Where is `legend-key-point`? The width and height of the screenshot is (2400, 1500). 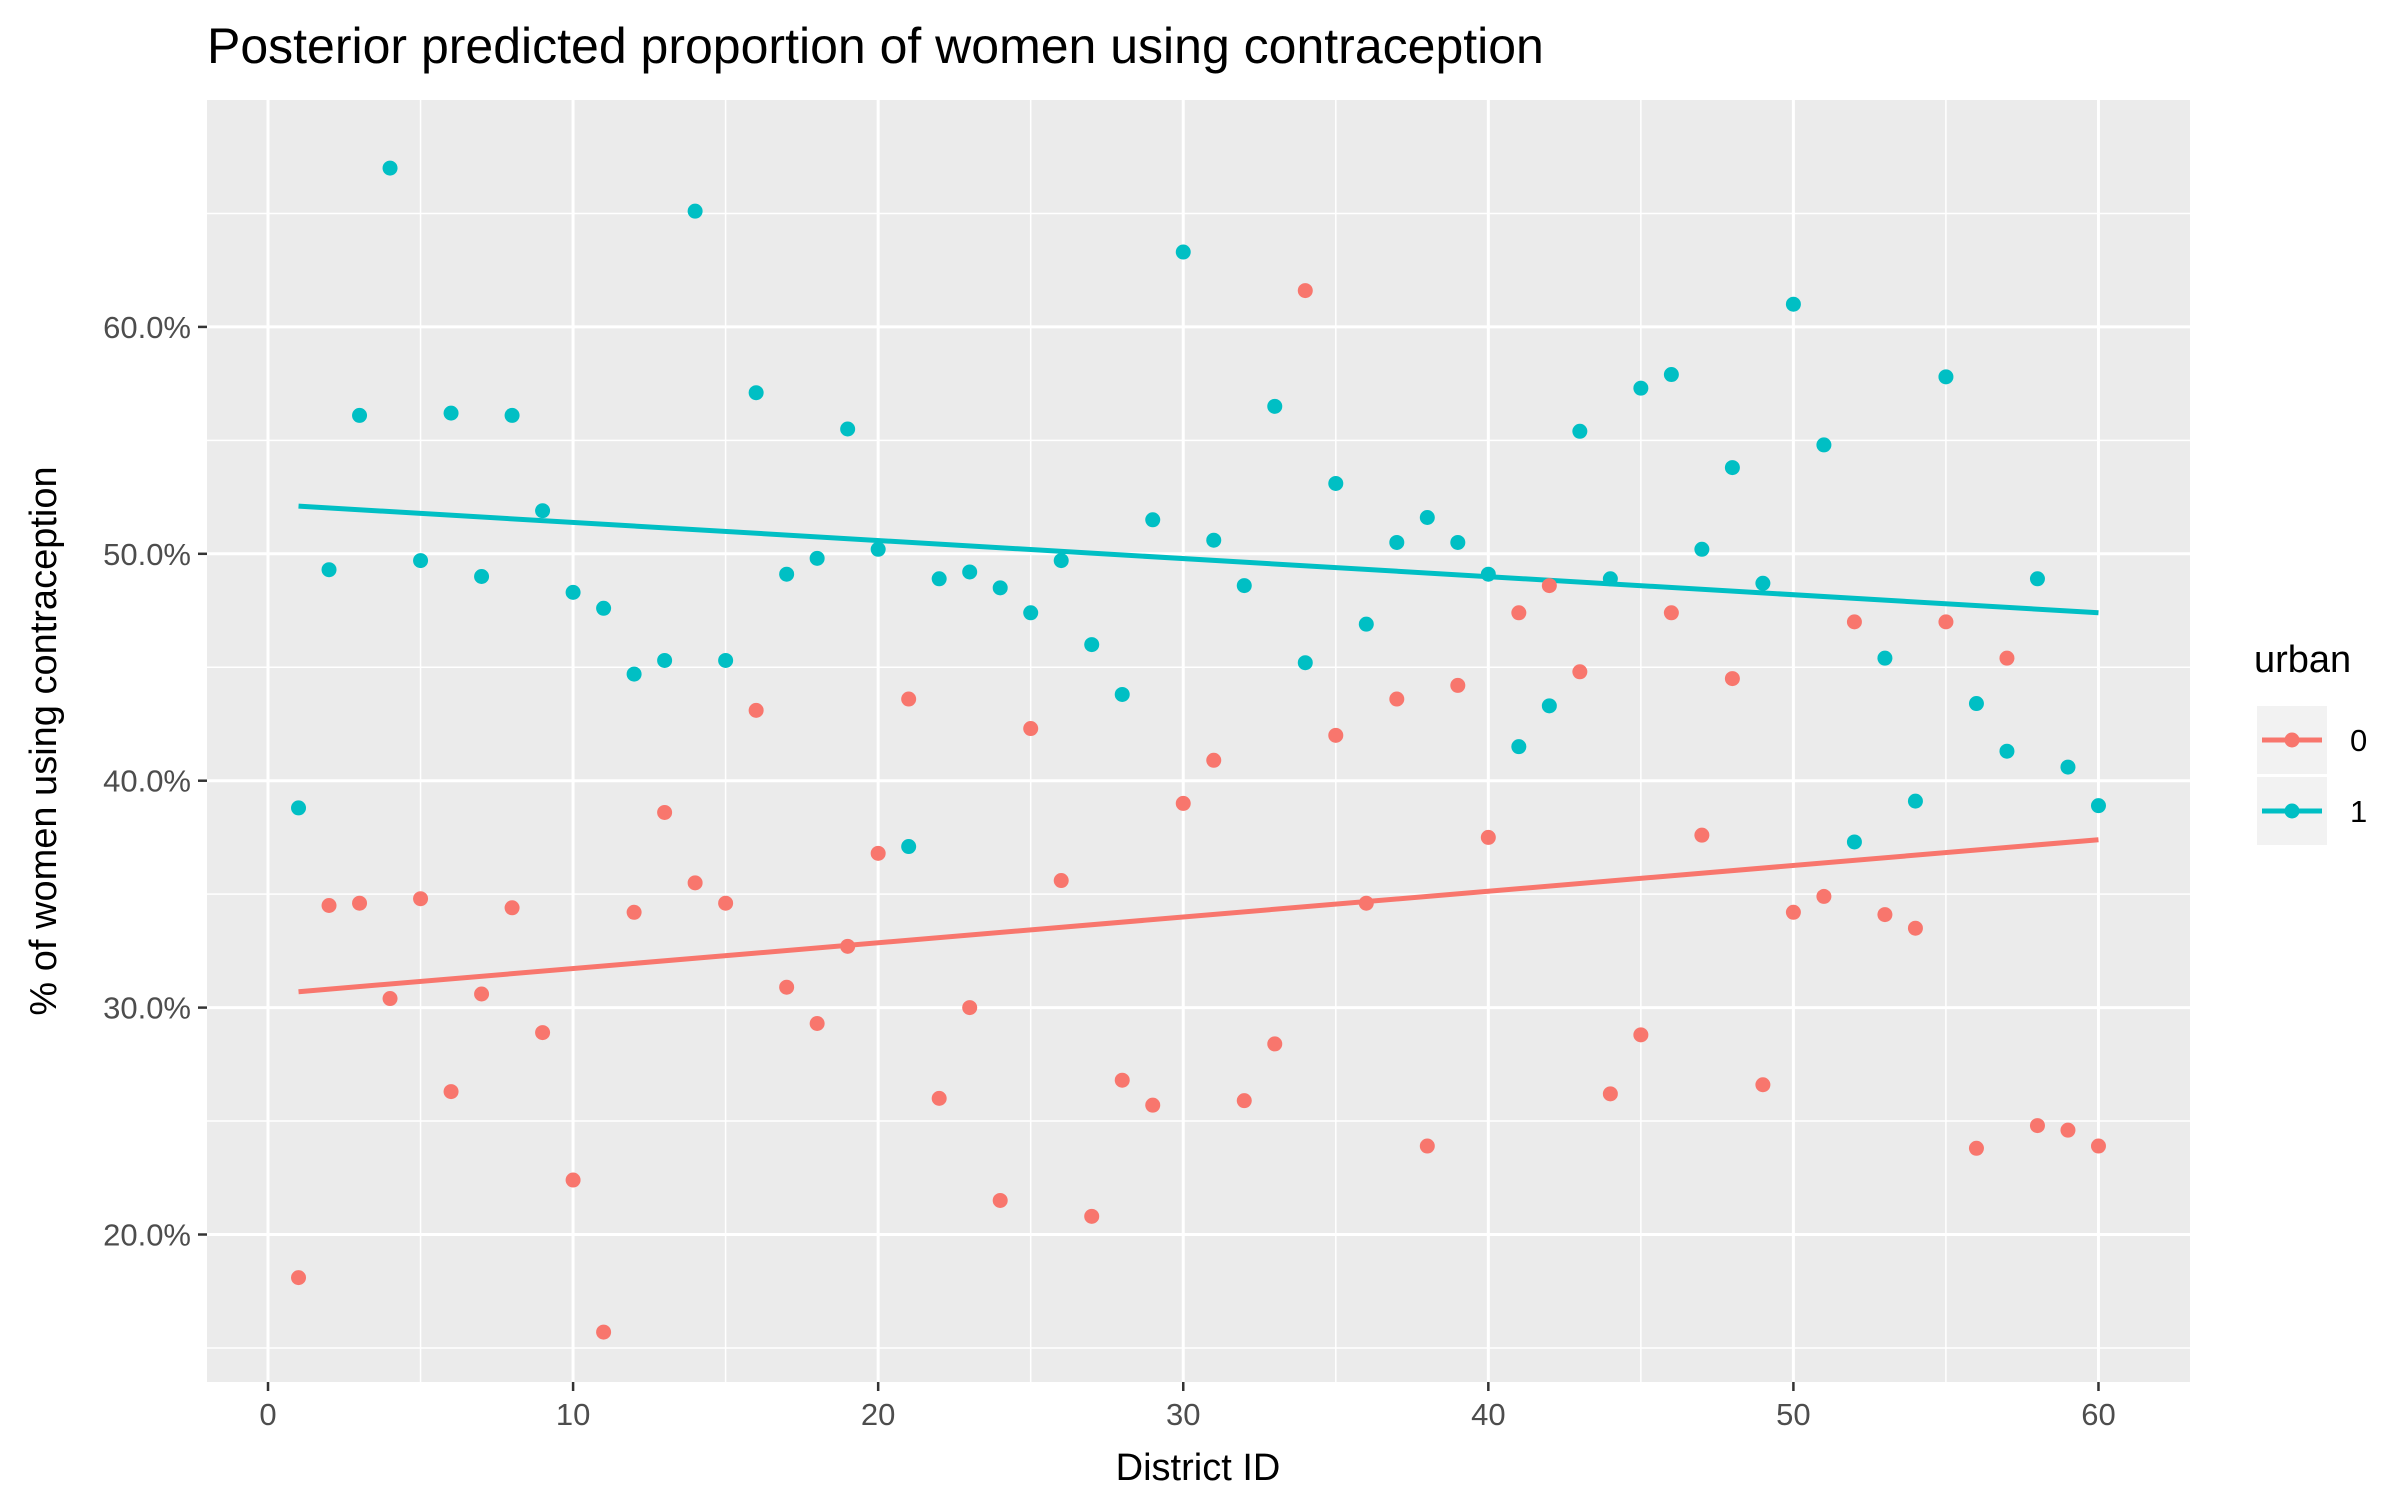 legend-key-point is located at coordinates (2292, 811).